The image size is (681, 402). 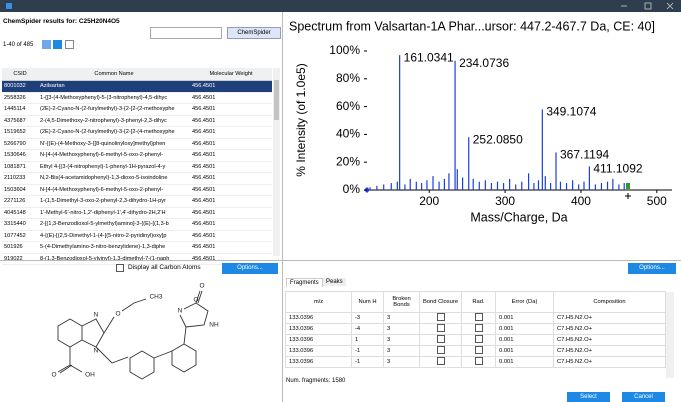 I want to click on y-tick-label: 80%, so click(x=348, y=78).